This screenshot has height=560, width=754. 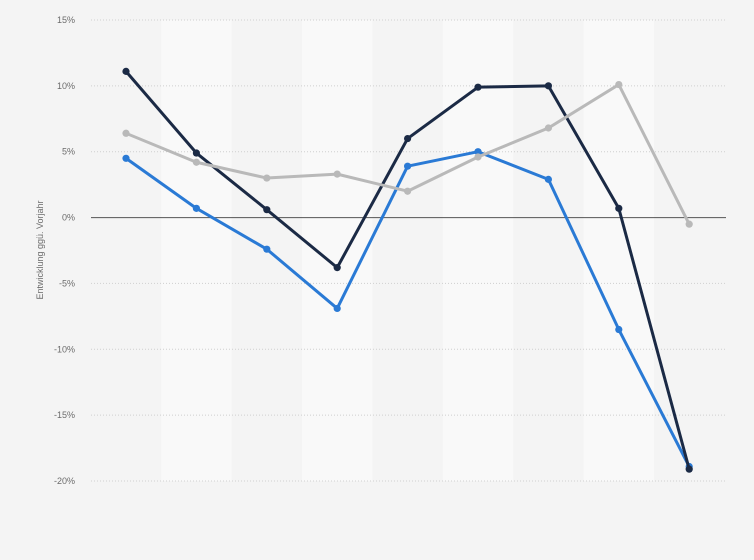 I want to click on y-tick-label: 0%, so click(x=68, y=218).